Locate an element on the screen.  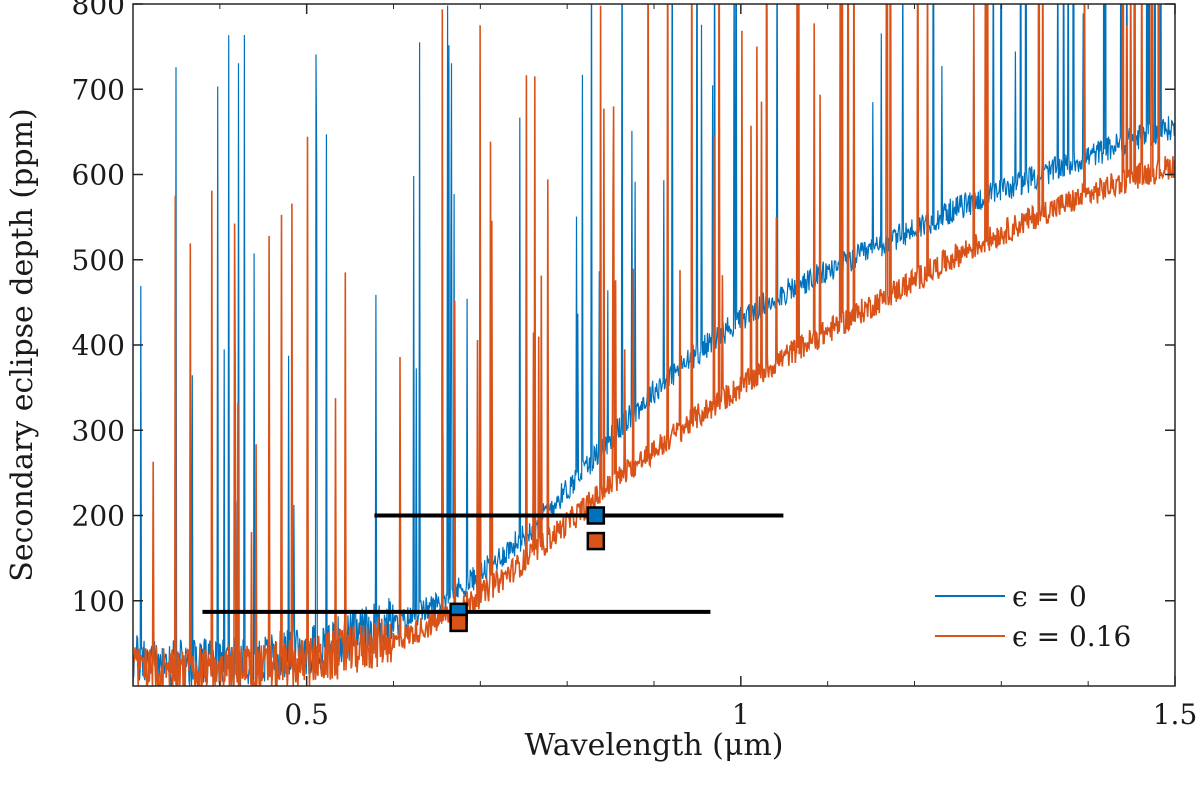
x-tick-label-2: 1.5 is located at coordinates (1175, 714).